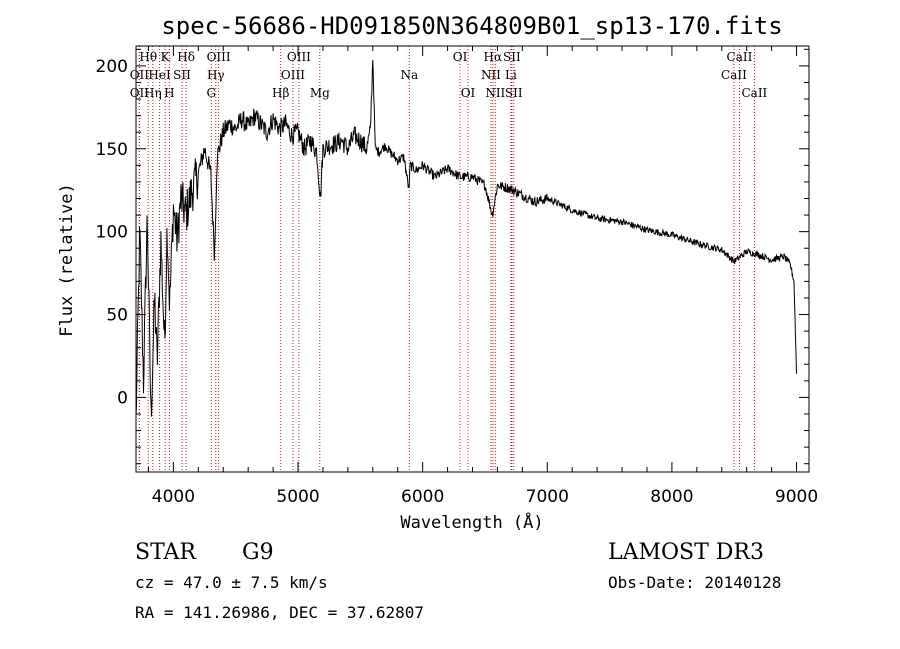 This screenshot has width=900, height=649. I want to click on line-label-4: HeI, so click(159, 75).